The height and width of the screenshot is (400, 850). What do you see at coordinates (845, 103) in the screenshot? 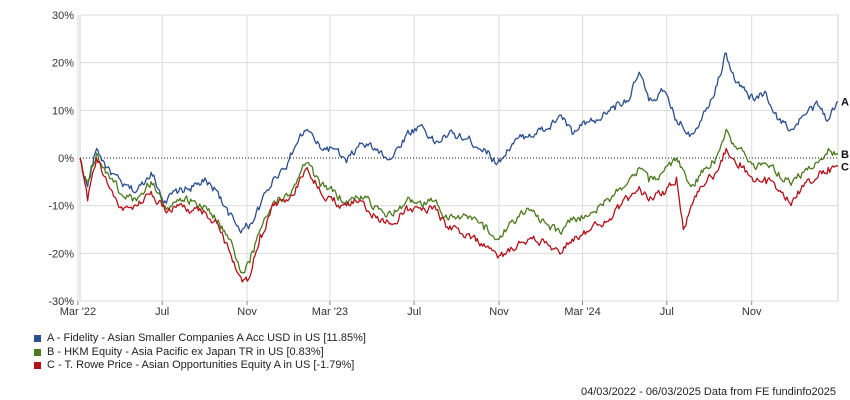
I see `series-end-label-a: A` at bounding box center [845, 103].